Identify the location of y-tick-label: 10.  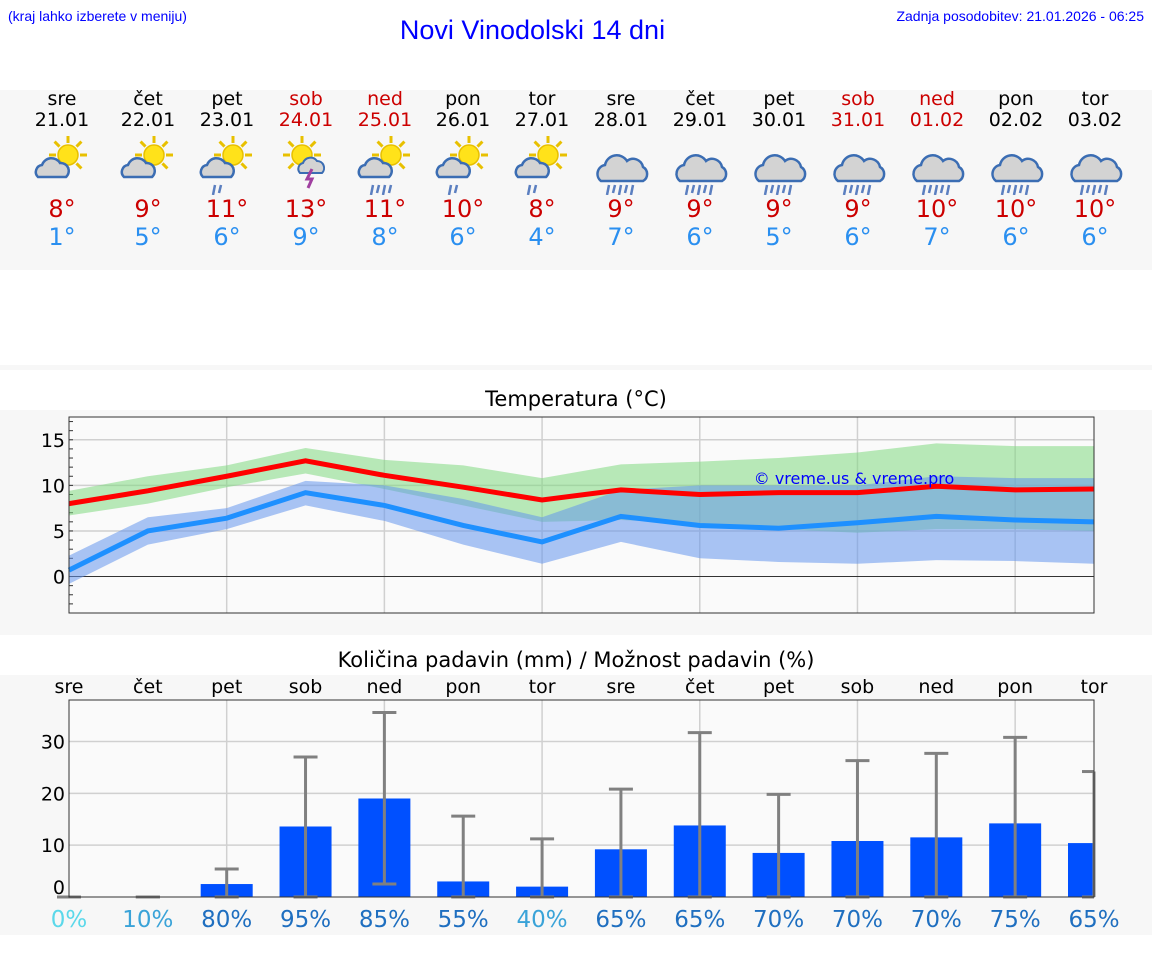
(53, 846).